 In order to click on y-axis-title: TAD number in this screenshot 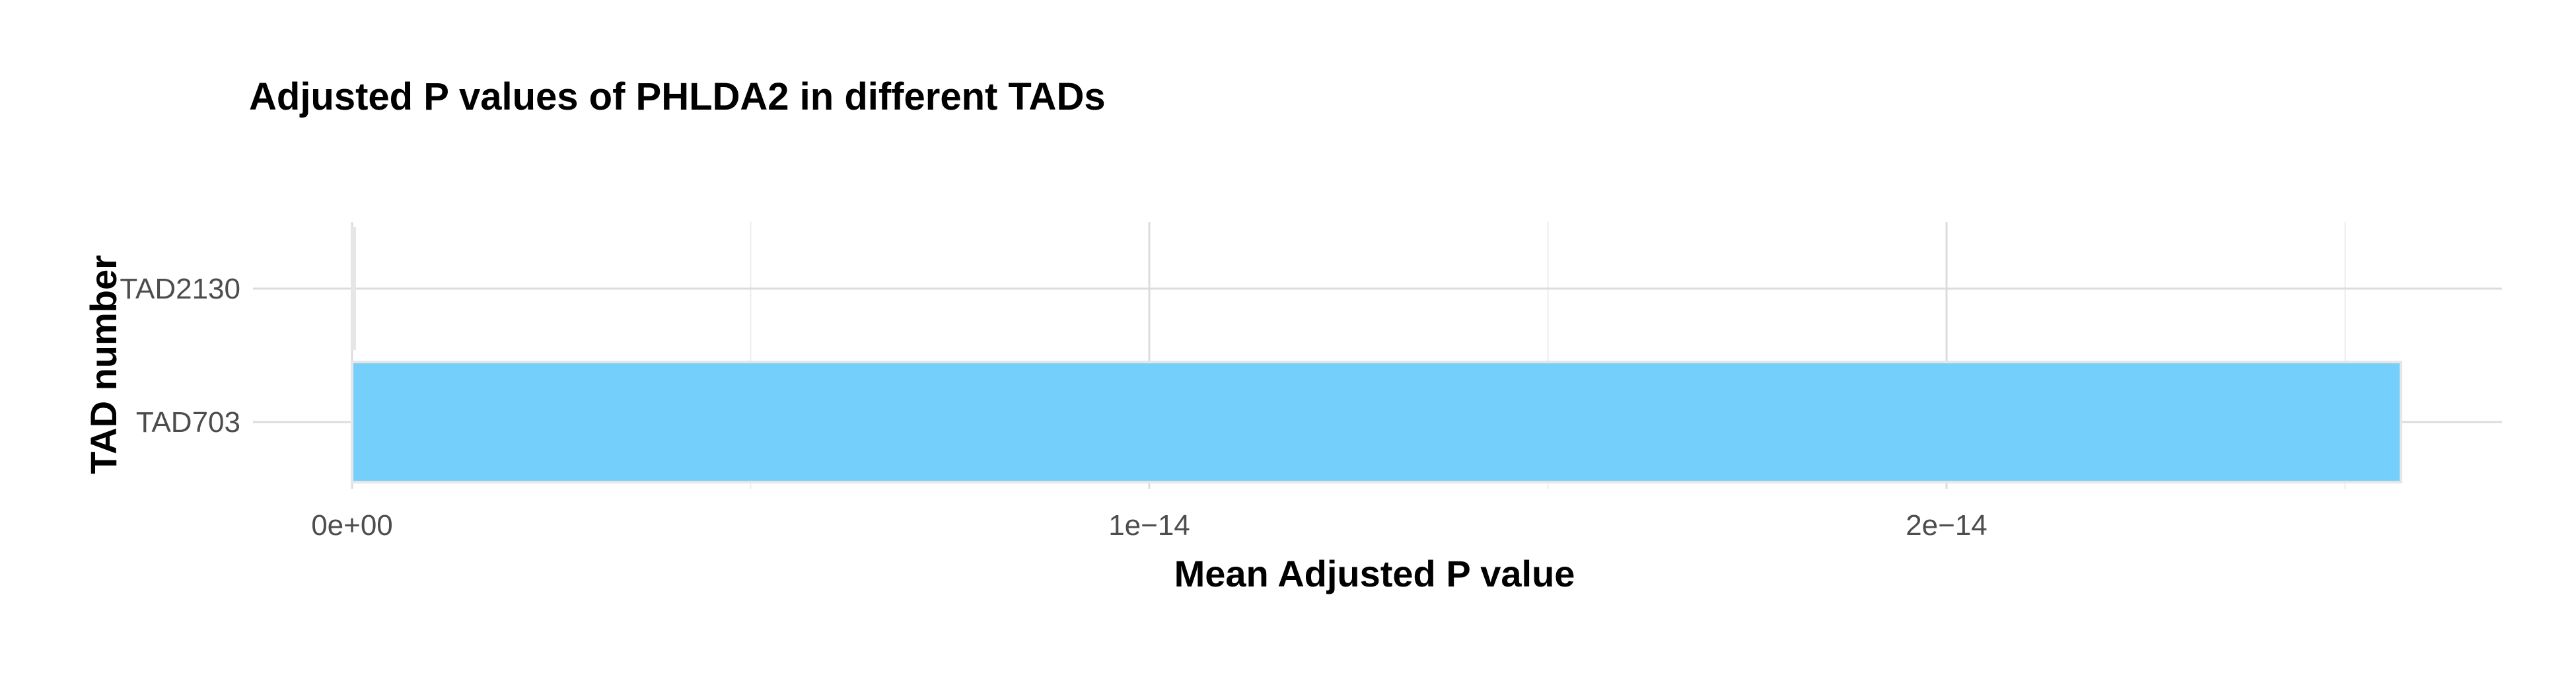, I will do `click(104, 364)`.